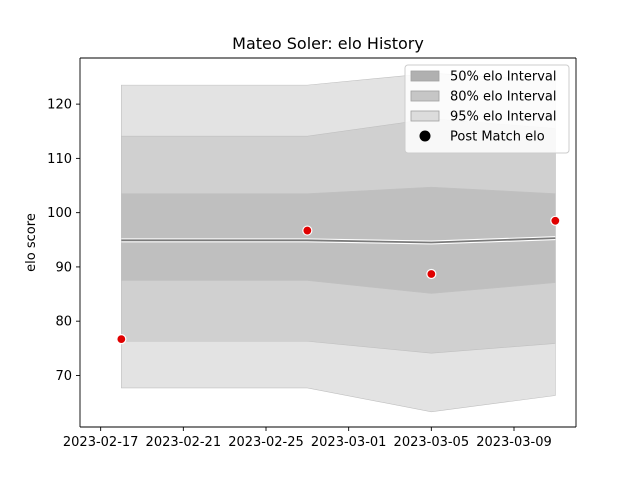 This screenshot has width=640, height=480. What do you see at coordinates (503, 97) in the screenshot?
I see `legend-label: 80% elo Interval` at bounding box center [503, 97].